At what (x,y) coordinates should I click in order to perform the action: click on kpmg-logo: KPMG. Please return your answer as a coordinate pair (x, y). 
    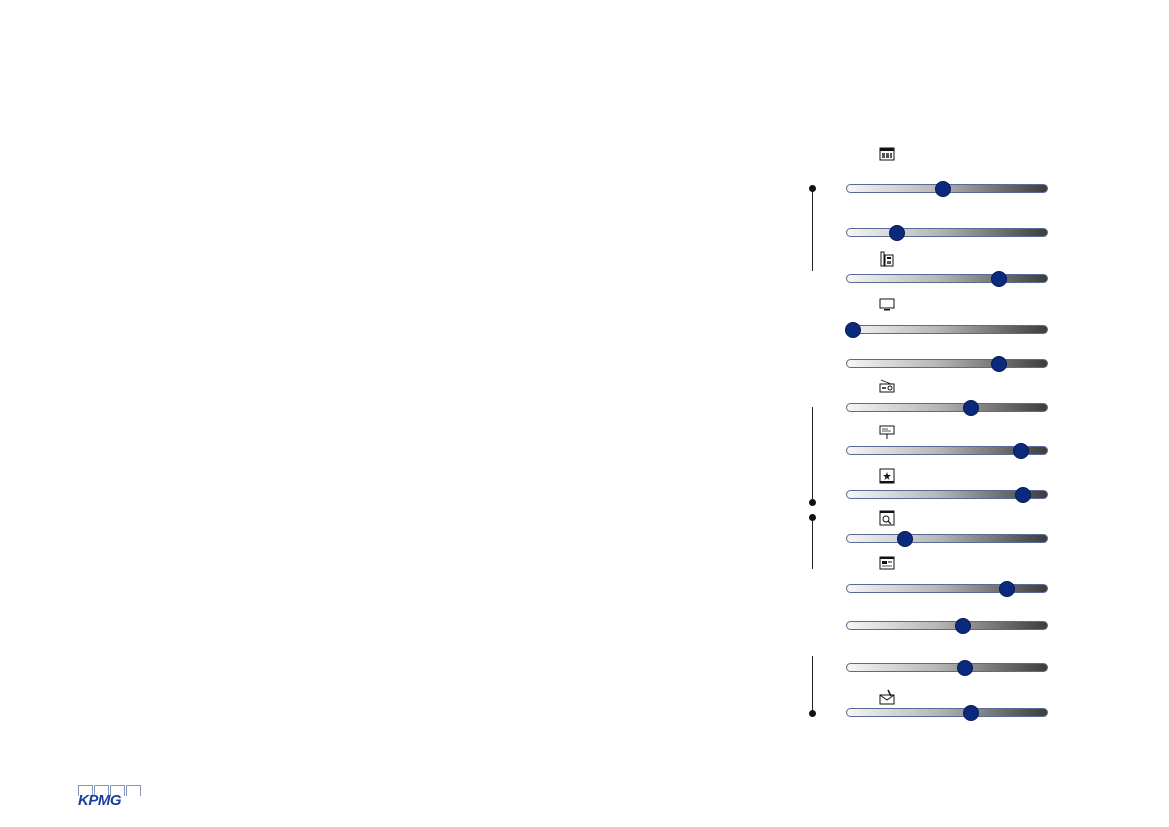
    Looking at the image, I should click on (110, 796).